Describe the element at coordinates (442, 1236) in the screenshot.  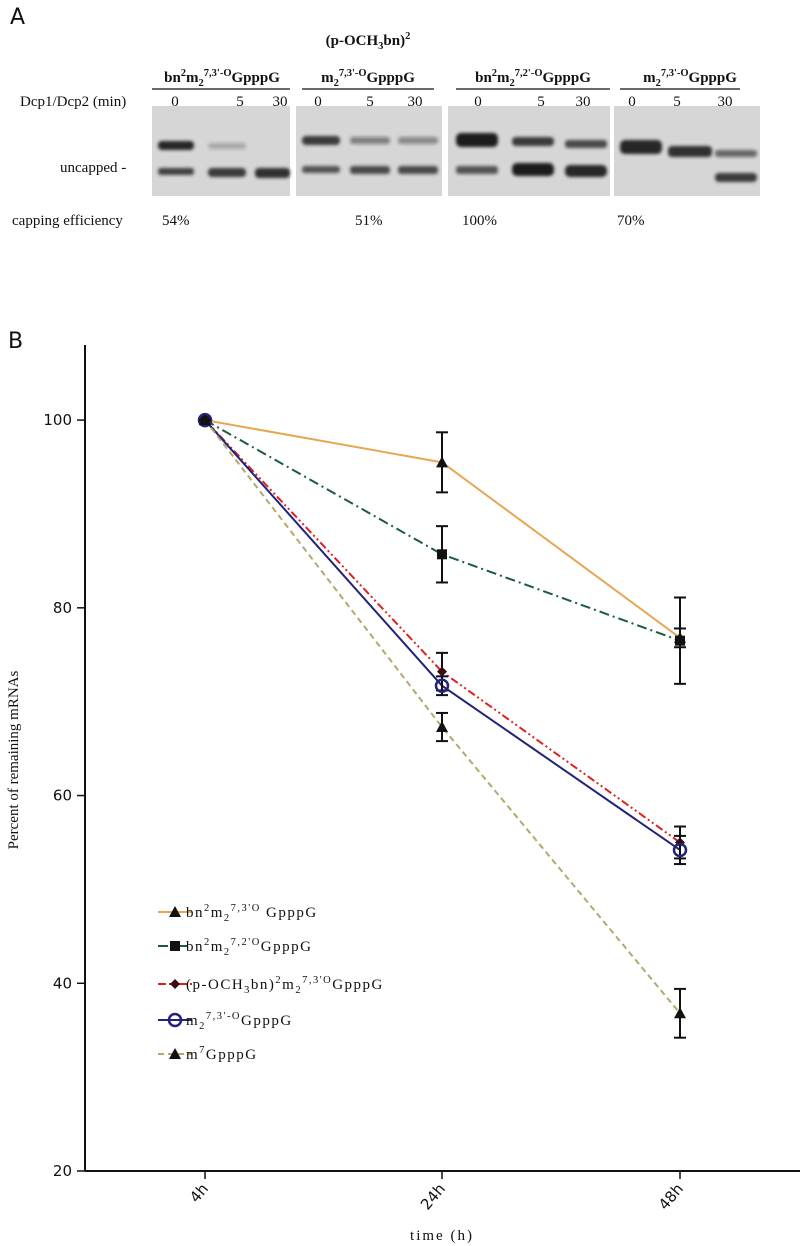
I see `x-axis-title: time (h)` at that location.